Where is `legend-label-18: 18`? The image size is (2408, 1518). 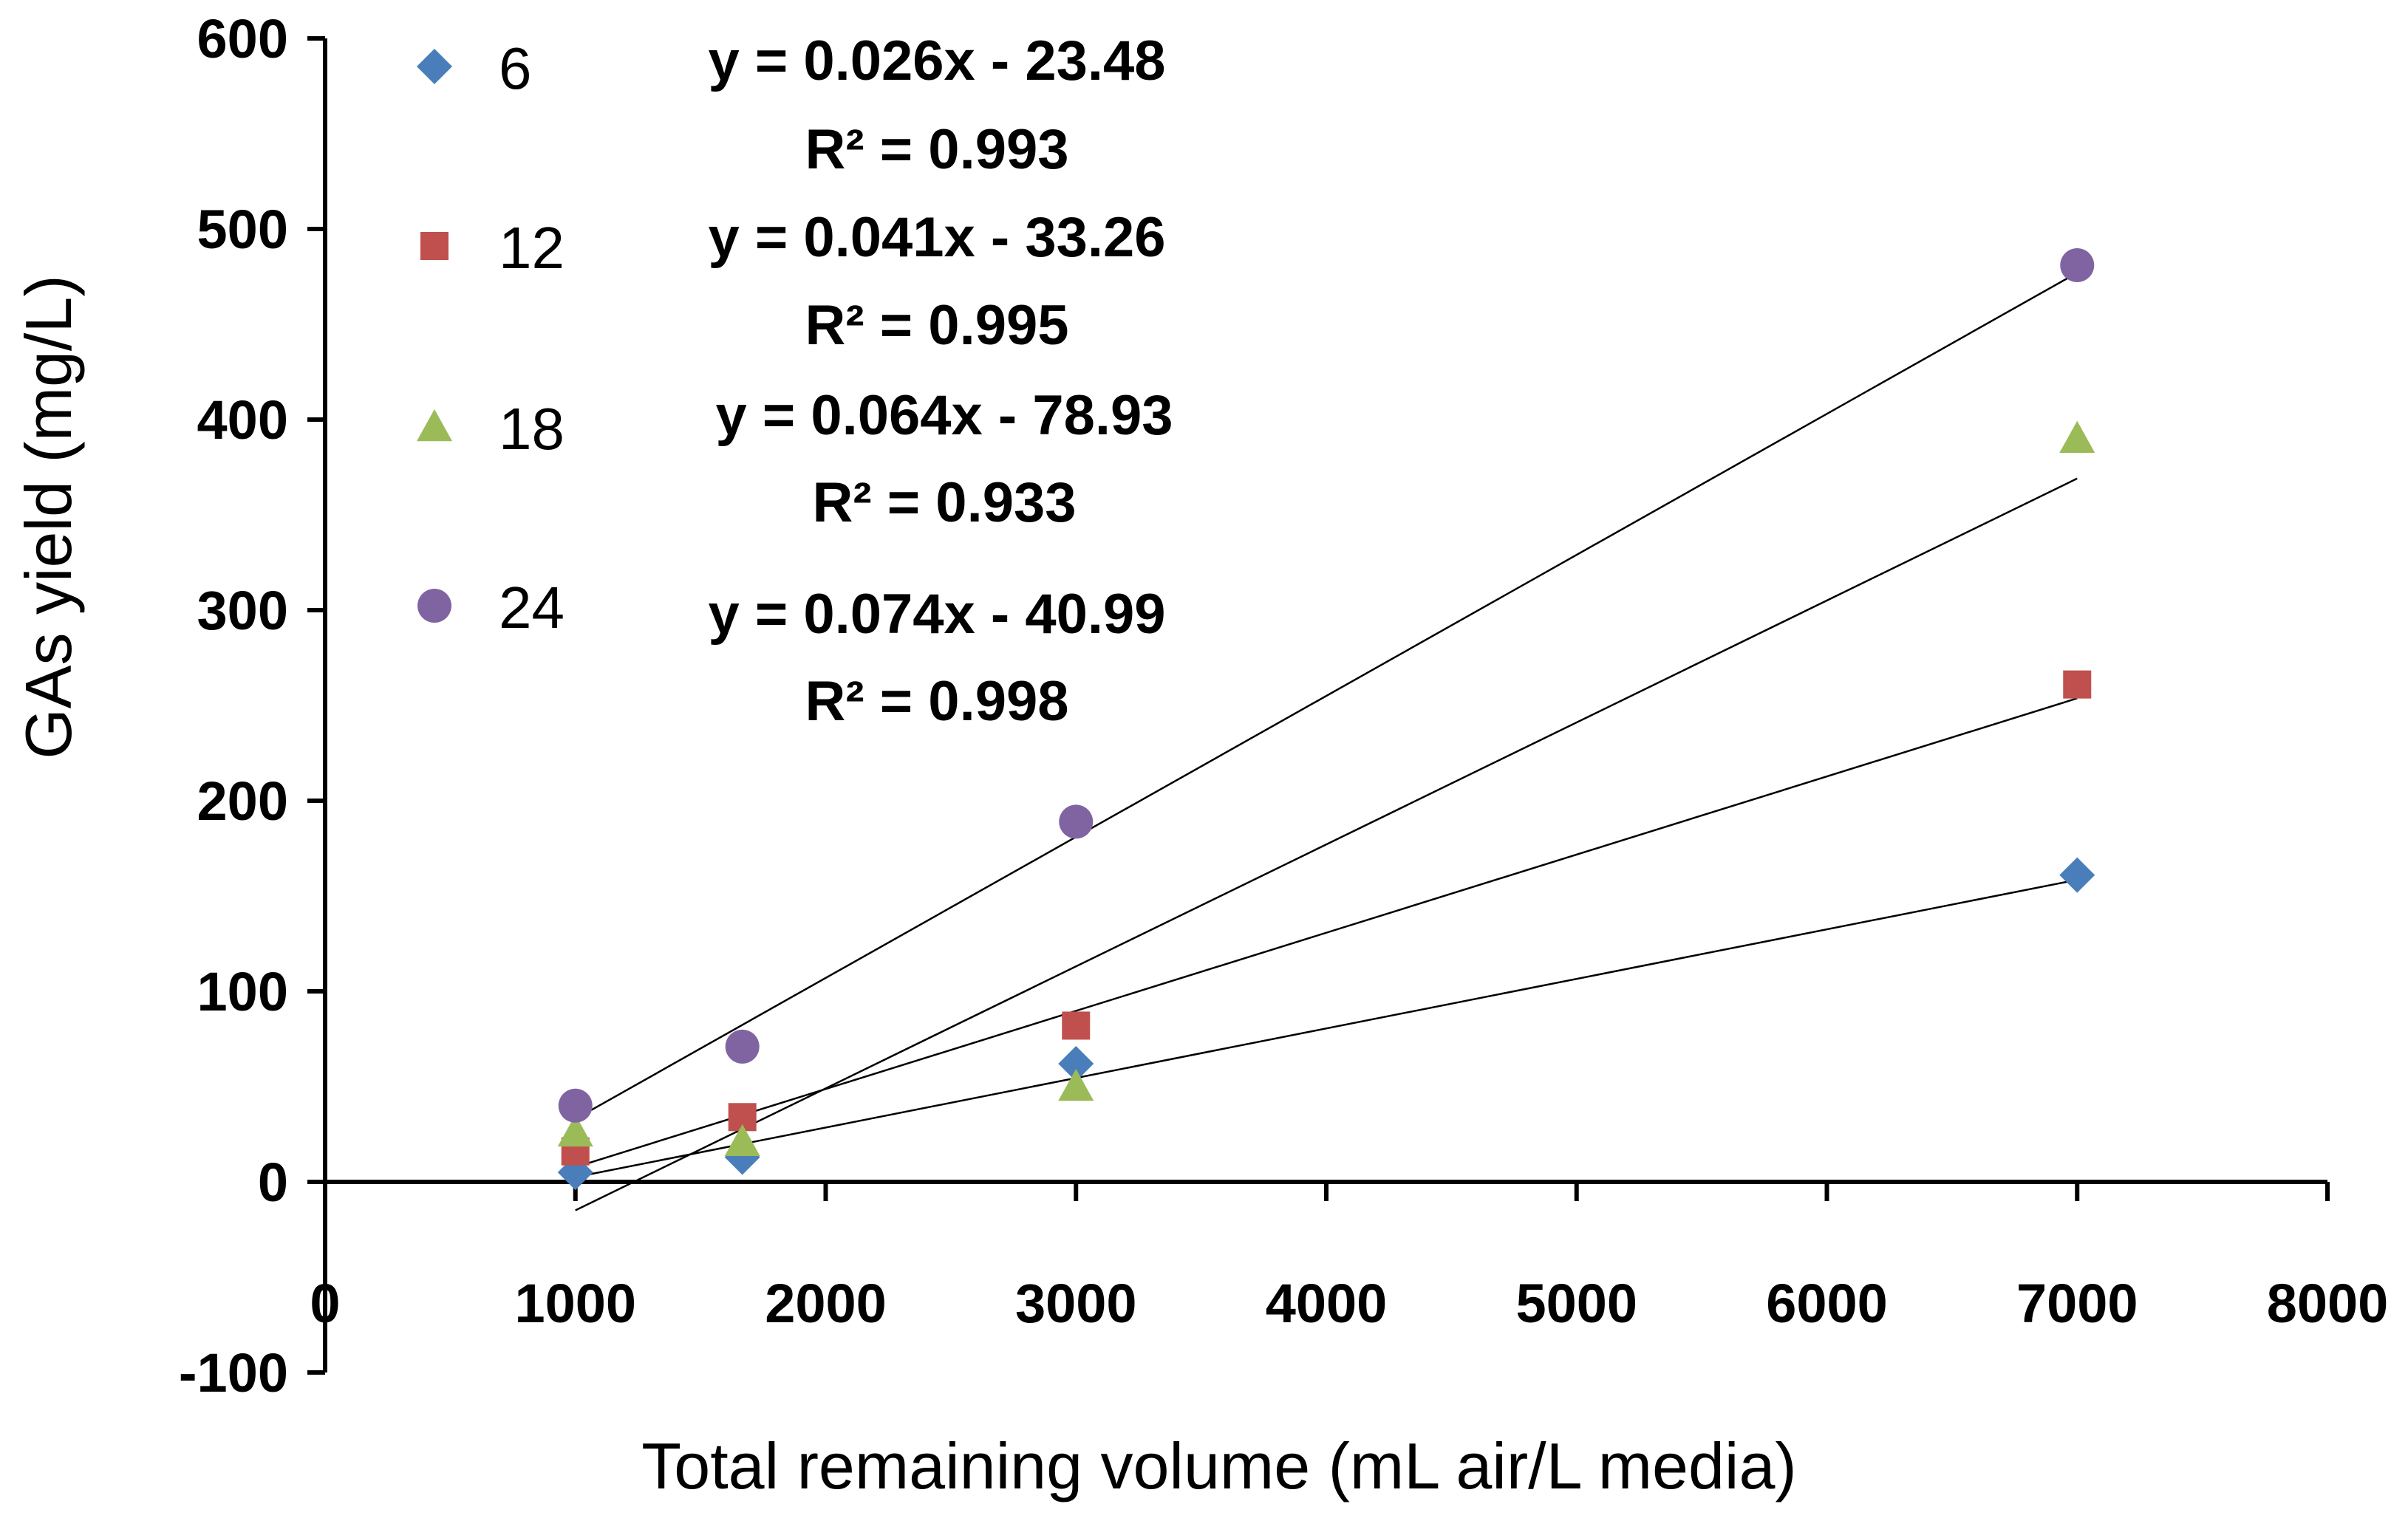 legend-label-18: 18 is located at coordinates (532, 429).